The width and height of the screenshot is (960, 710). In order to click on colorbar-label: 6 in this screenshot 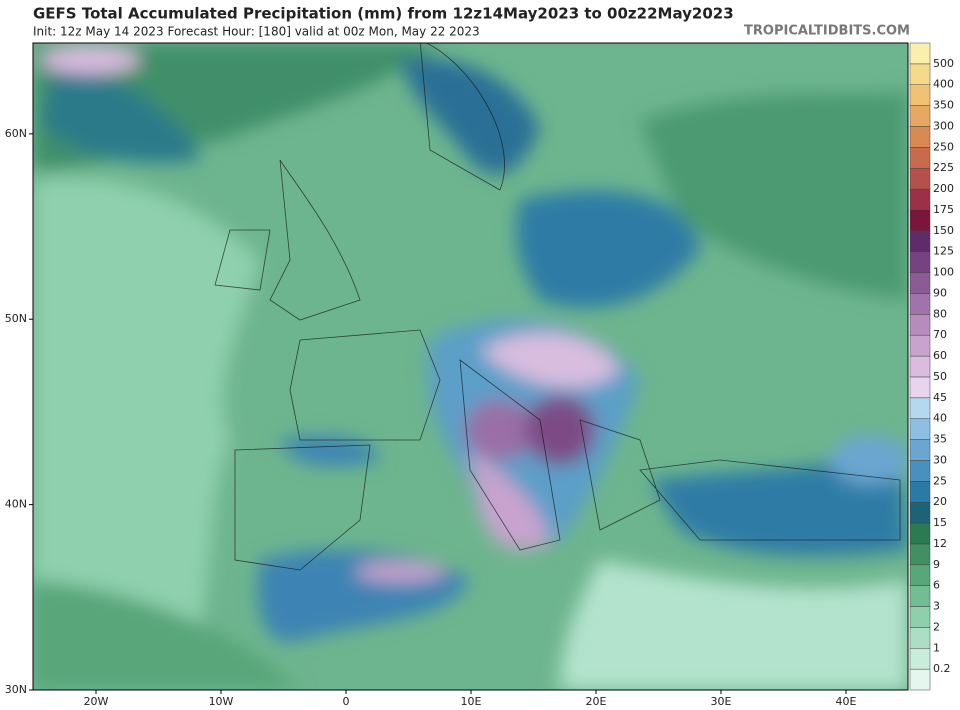, I will do `click(936, 585)`.